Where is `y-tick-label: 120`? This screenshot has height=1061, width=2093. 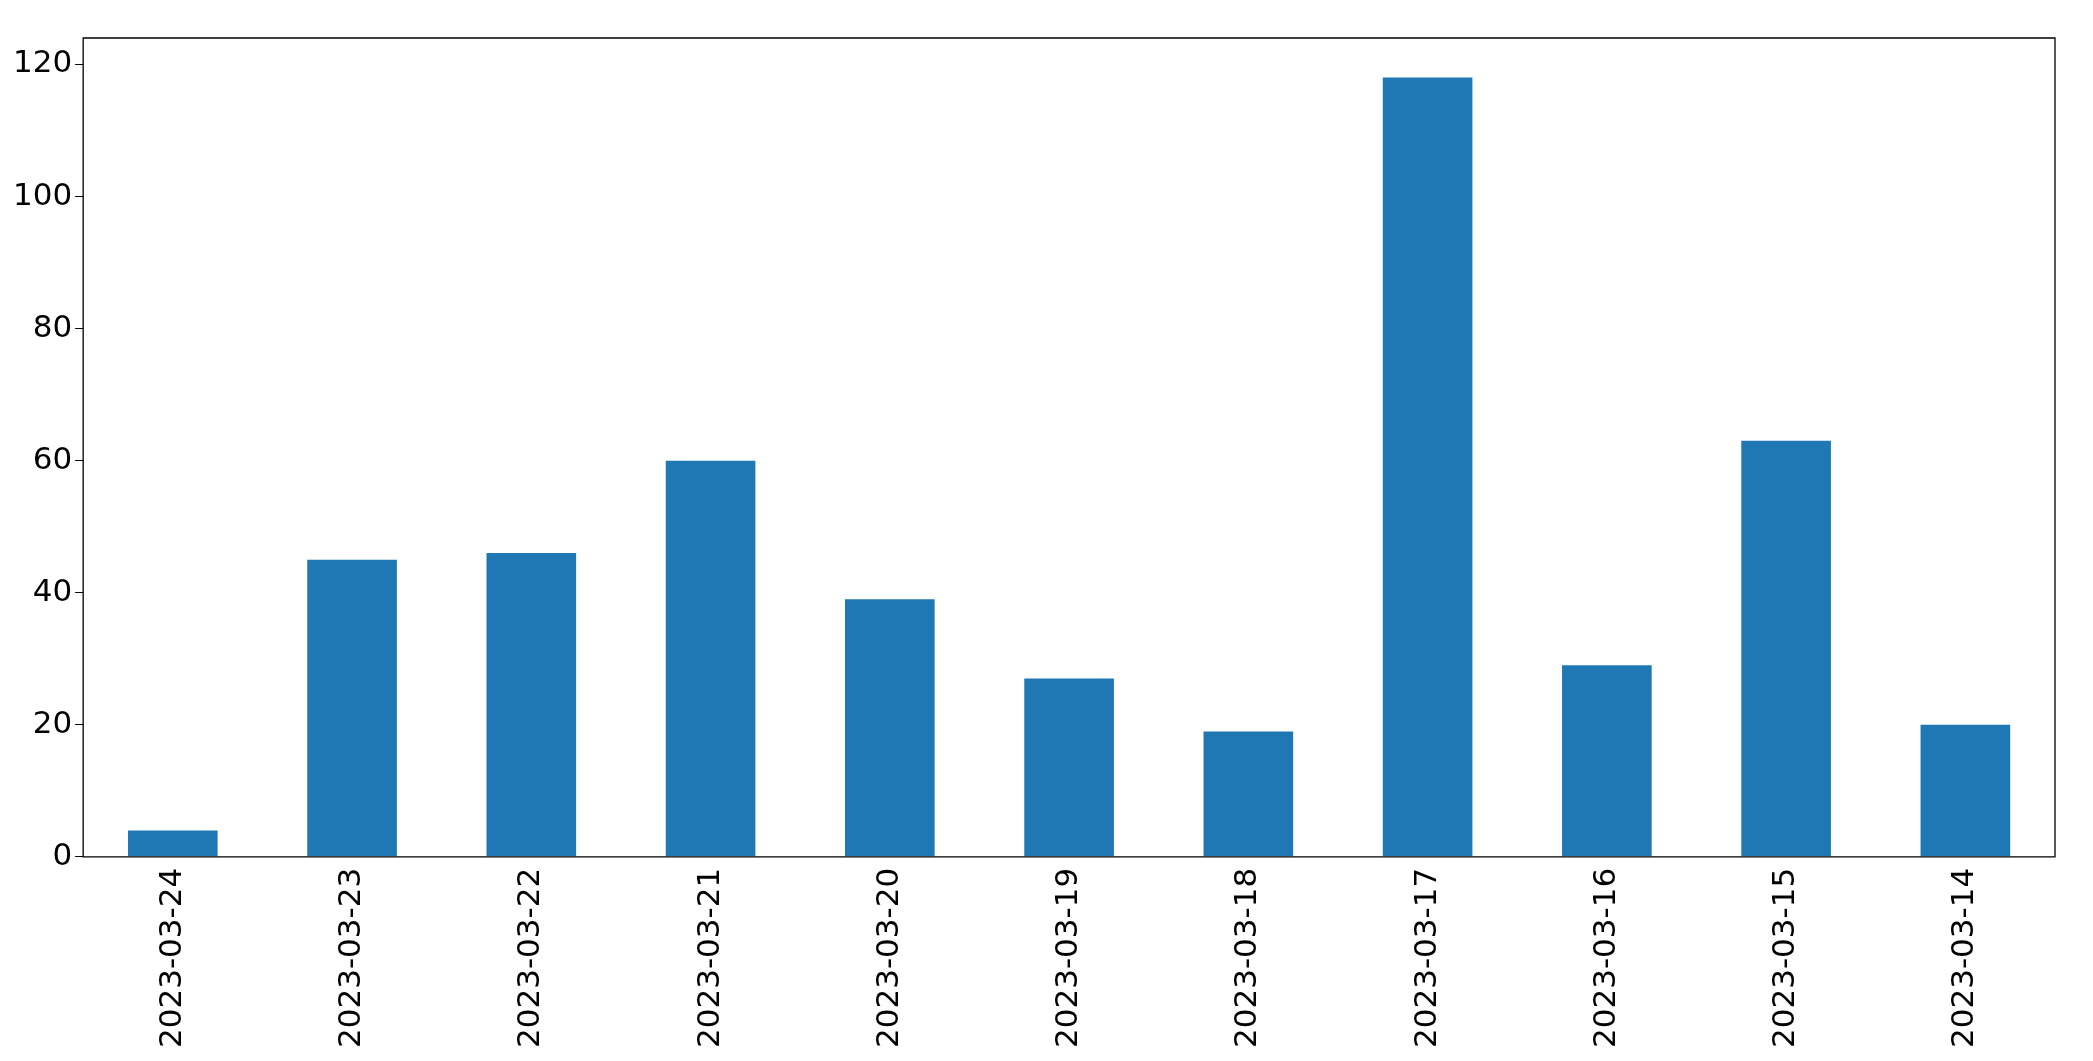
y-tick-label: 120 is located at coordinates (43, 61).